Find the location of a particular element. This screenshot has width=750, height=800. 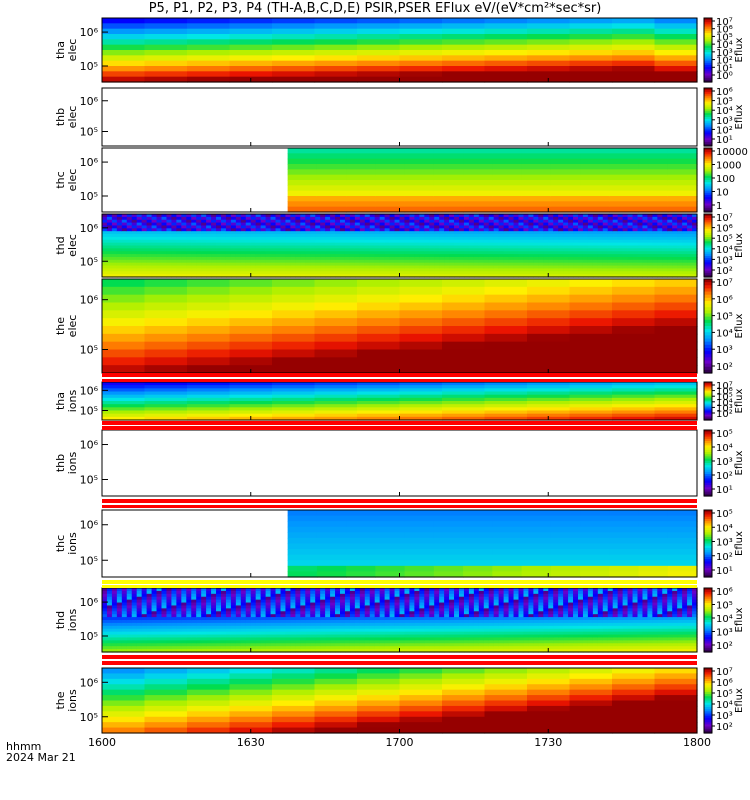

colorbar-tick-label: 10³ is located at coordinates (724, 462).